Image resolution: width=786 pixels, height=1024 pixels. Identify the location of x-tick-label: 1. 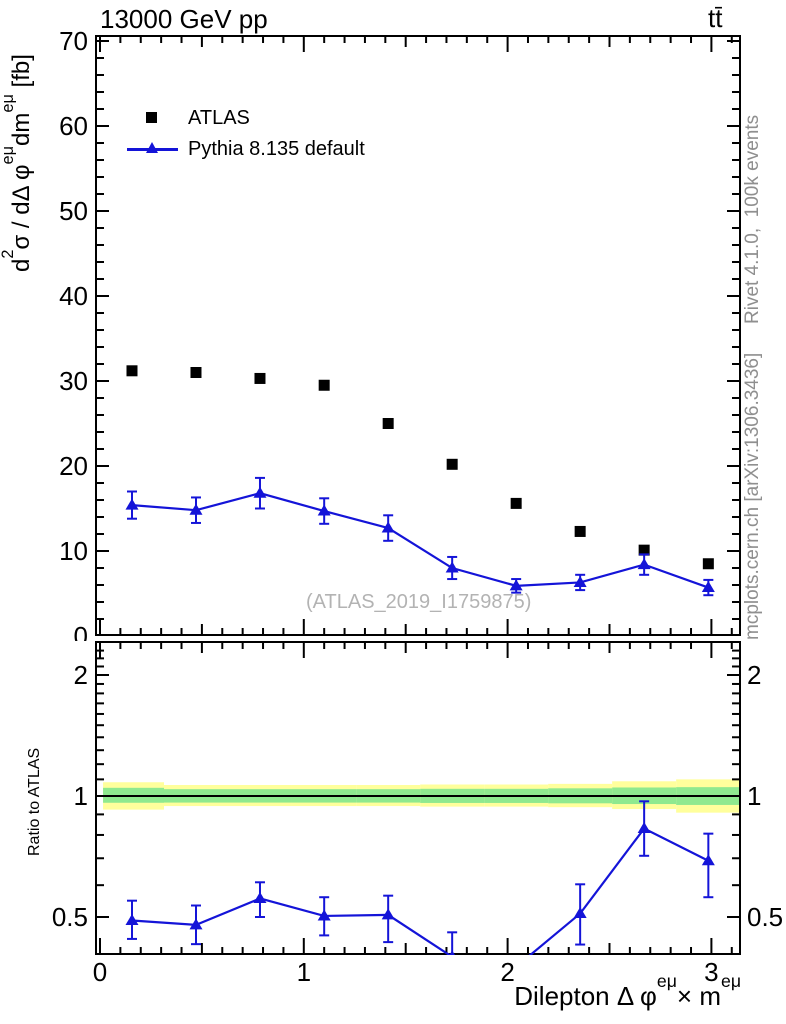
(304, 972).